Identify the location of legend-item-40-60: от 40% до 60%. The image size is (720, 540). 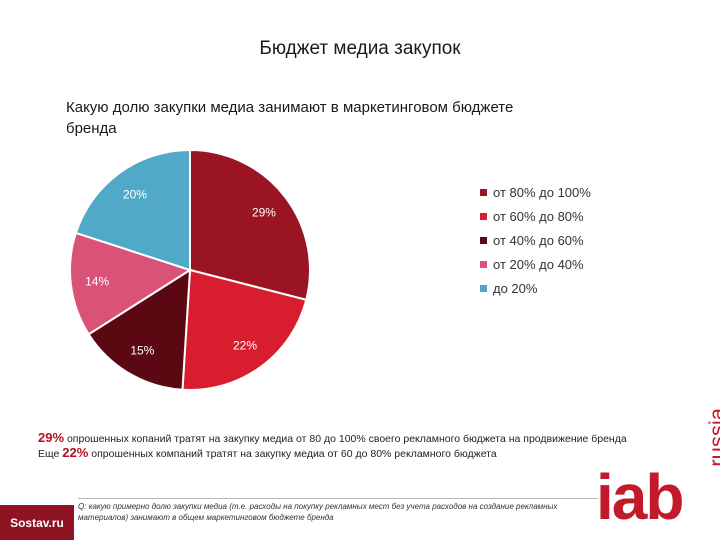
(535, 240).